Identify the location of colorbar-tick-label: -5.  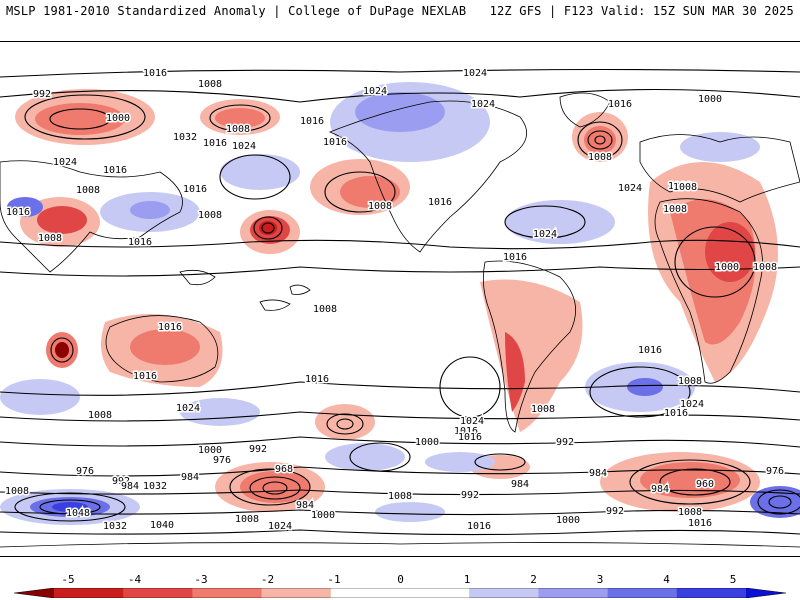
(68, 579).